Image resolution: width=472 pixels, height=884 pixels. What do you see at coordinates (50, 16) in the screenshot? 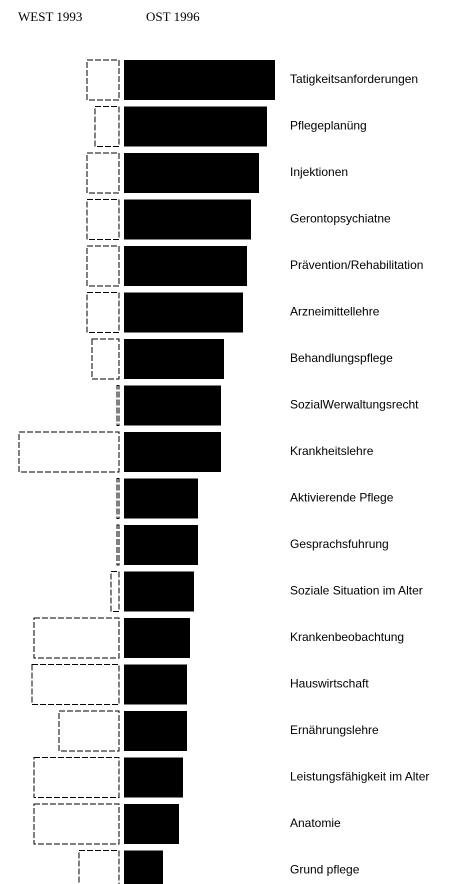
I see `legend-west: WEST 1993` at bounding box center [50, 16].